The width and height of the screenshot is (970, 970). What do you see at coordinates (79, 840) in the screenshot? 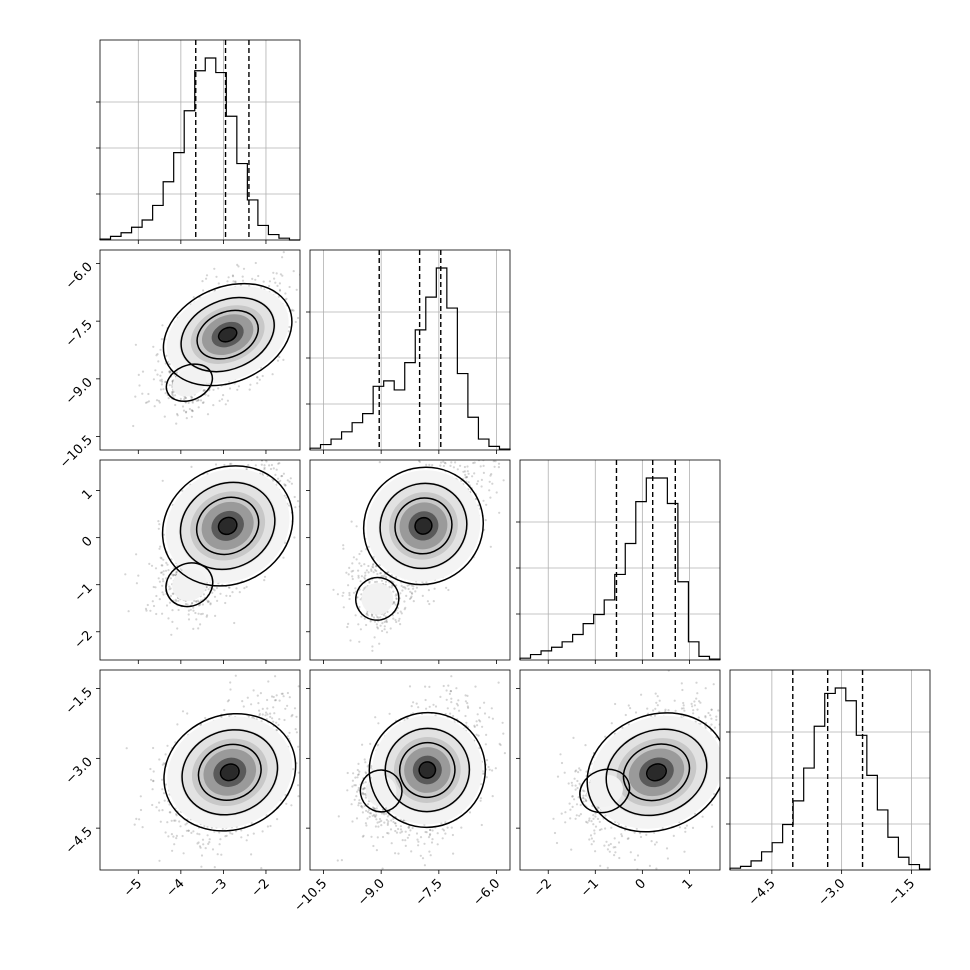
I see `y-tick-label-param-4: −4.5` at bounding box center [79, 840].